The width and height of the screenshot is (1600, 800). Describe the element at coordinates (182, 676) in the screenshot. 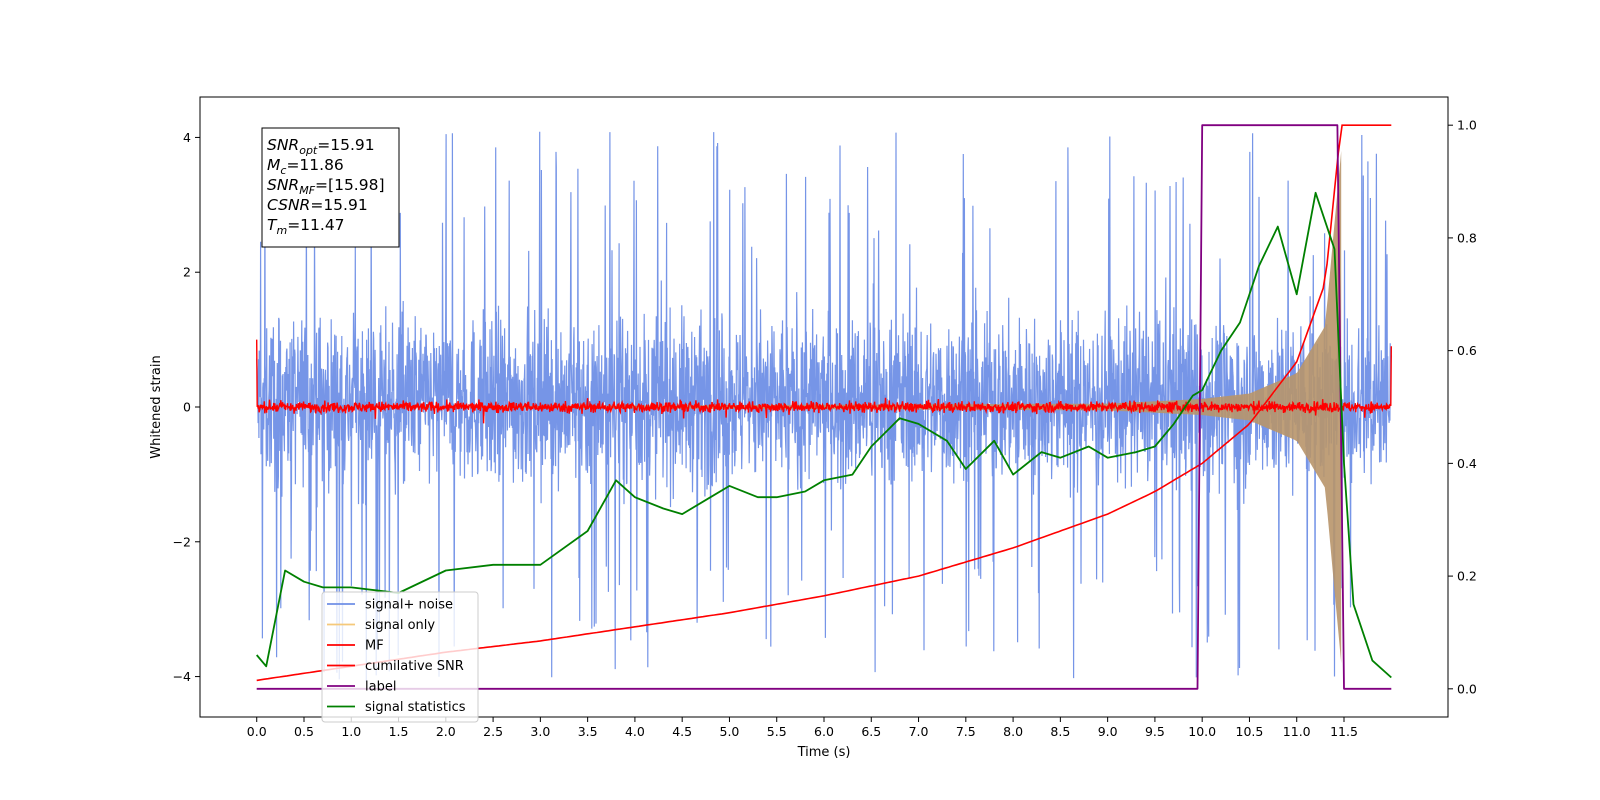

I see `y-left-tick-label: −4` at that location.